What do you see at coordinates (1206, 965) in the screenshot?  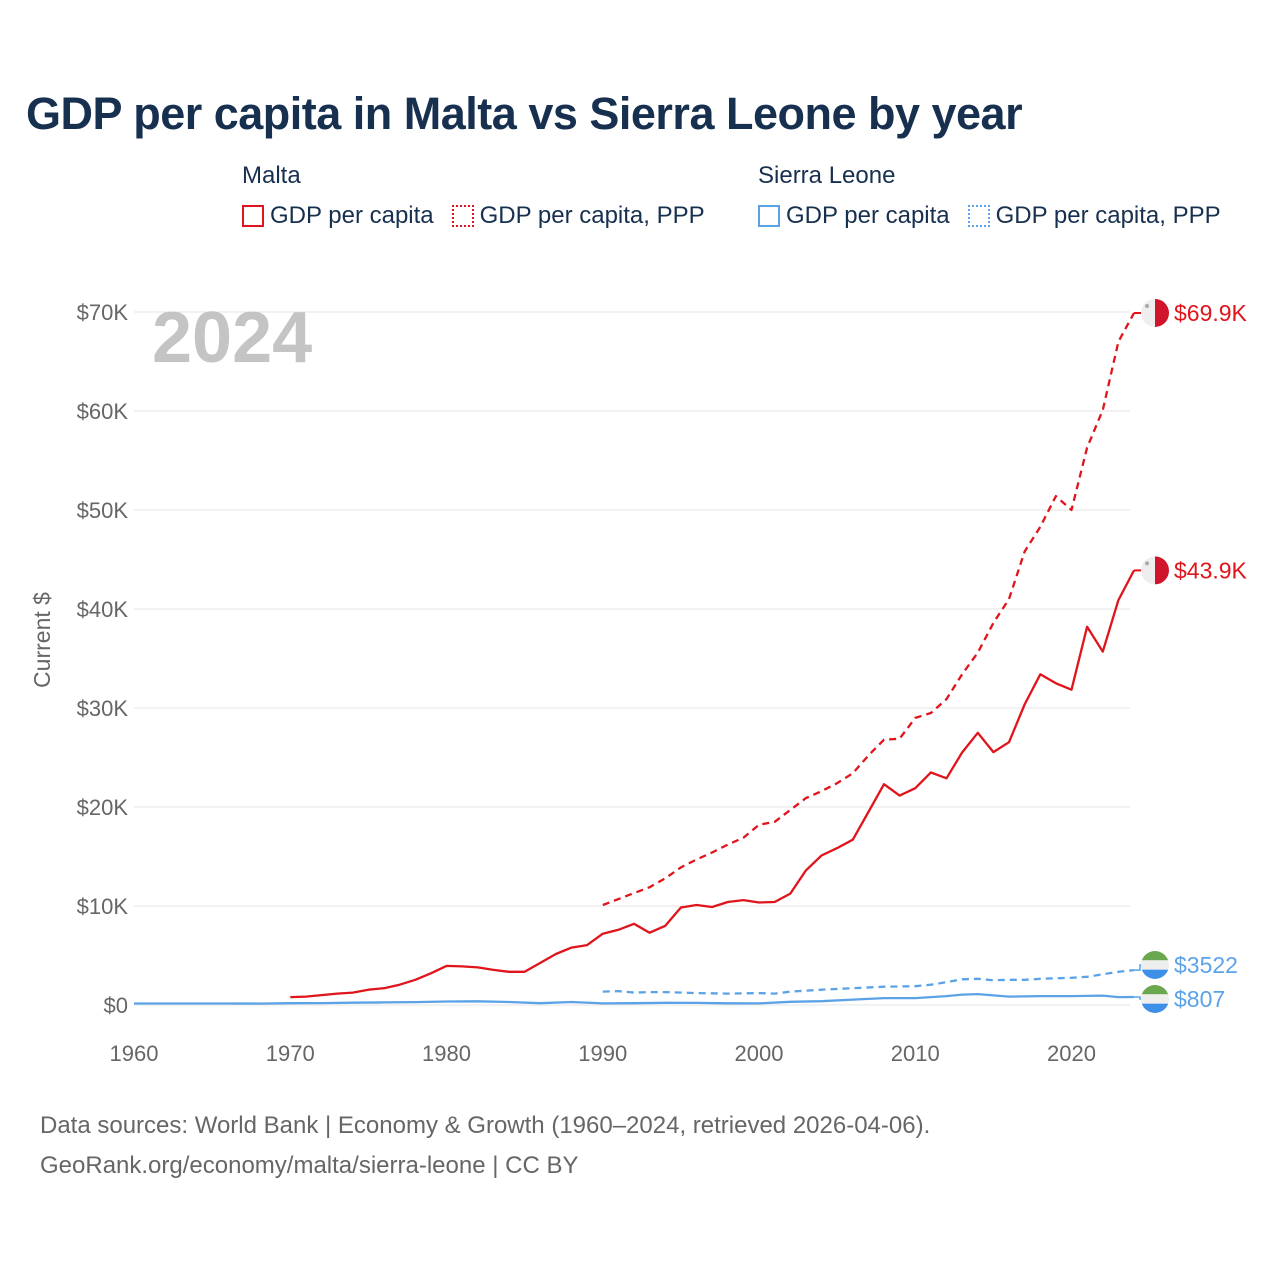 I see `end-value-label: $3522` at bounding box center [1206, 965].